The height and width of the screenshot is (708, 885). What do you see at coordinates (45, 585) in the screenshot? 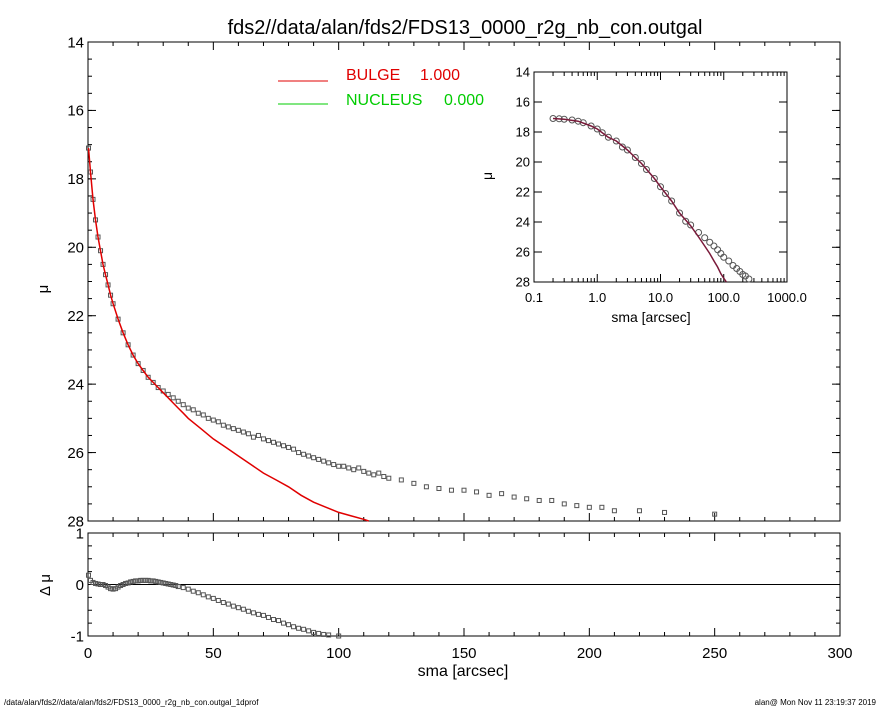
I see `residual-ylabel: Δ μ` at bounding box center [45, 585].